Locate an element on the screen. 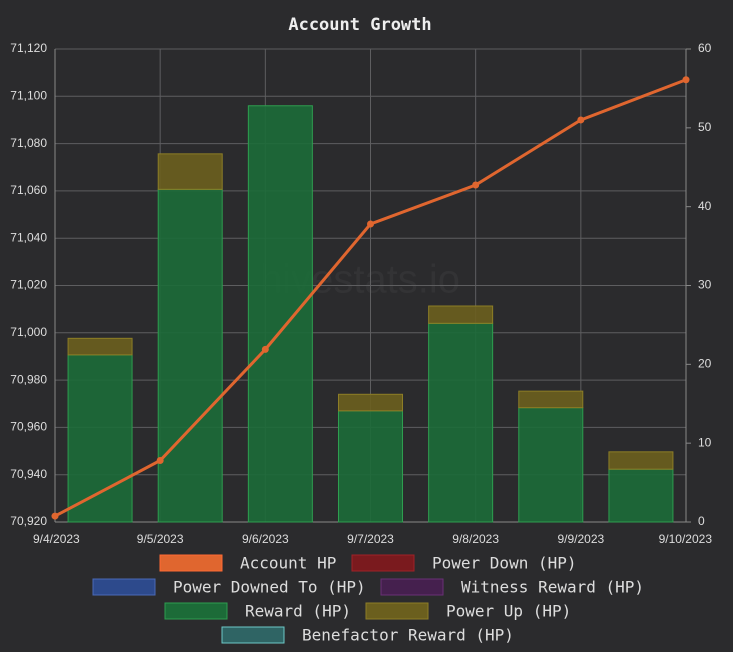 The width and height of the screenshot is (733, 652). y-tick-label: 71,040 is located at coordinates (28, 237).